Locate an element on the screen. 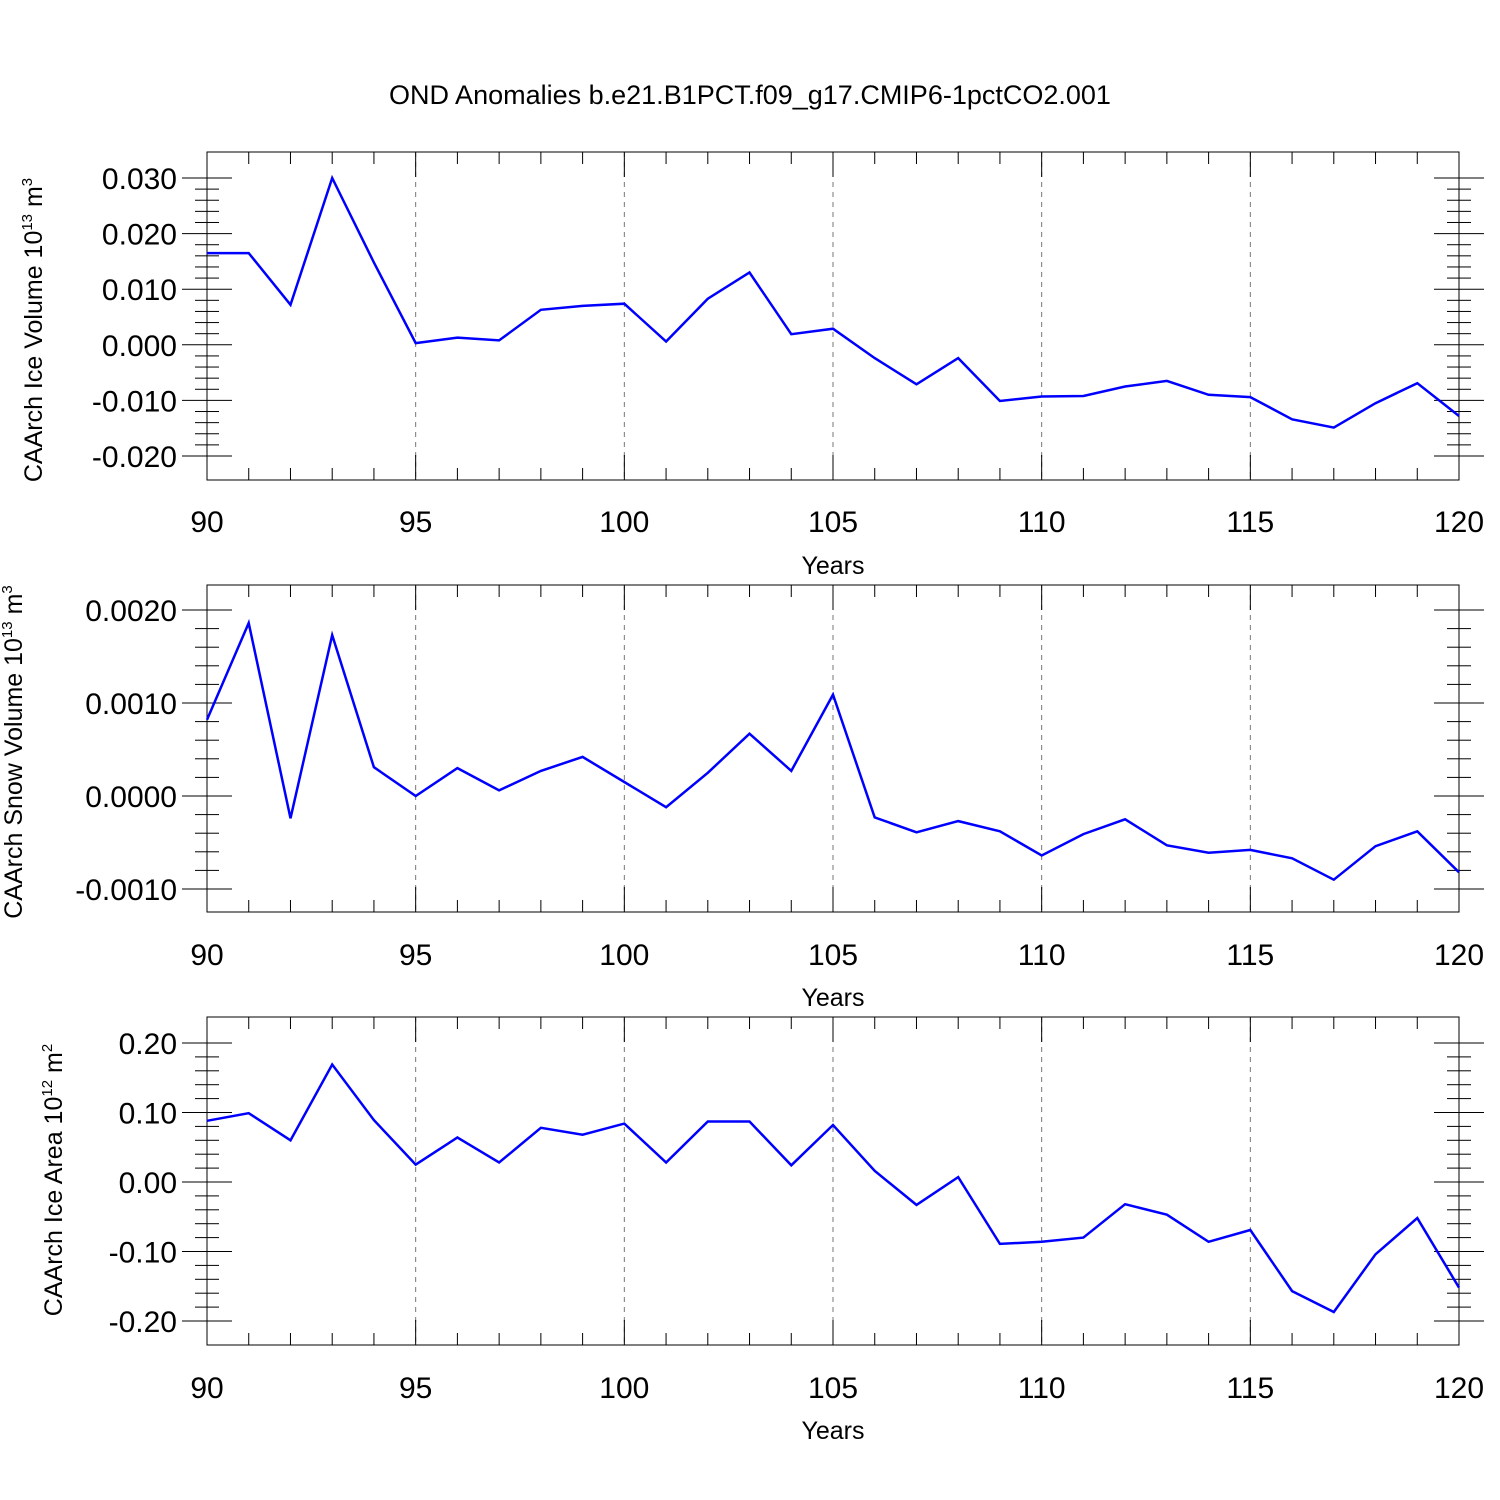  y-tick-label: -0.0010 is located at coordinates (126, 890).